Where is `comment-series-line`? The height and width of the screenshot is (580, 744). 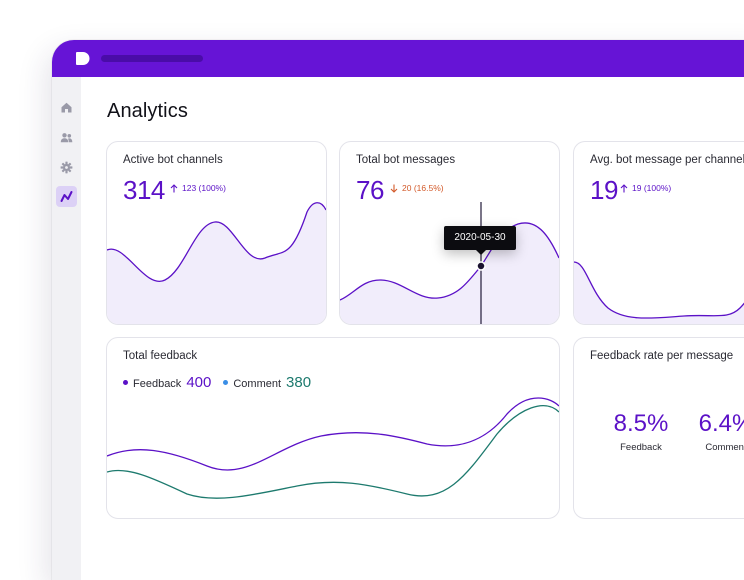
comment-series-line is located at coordinates (333, 452).